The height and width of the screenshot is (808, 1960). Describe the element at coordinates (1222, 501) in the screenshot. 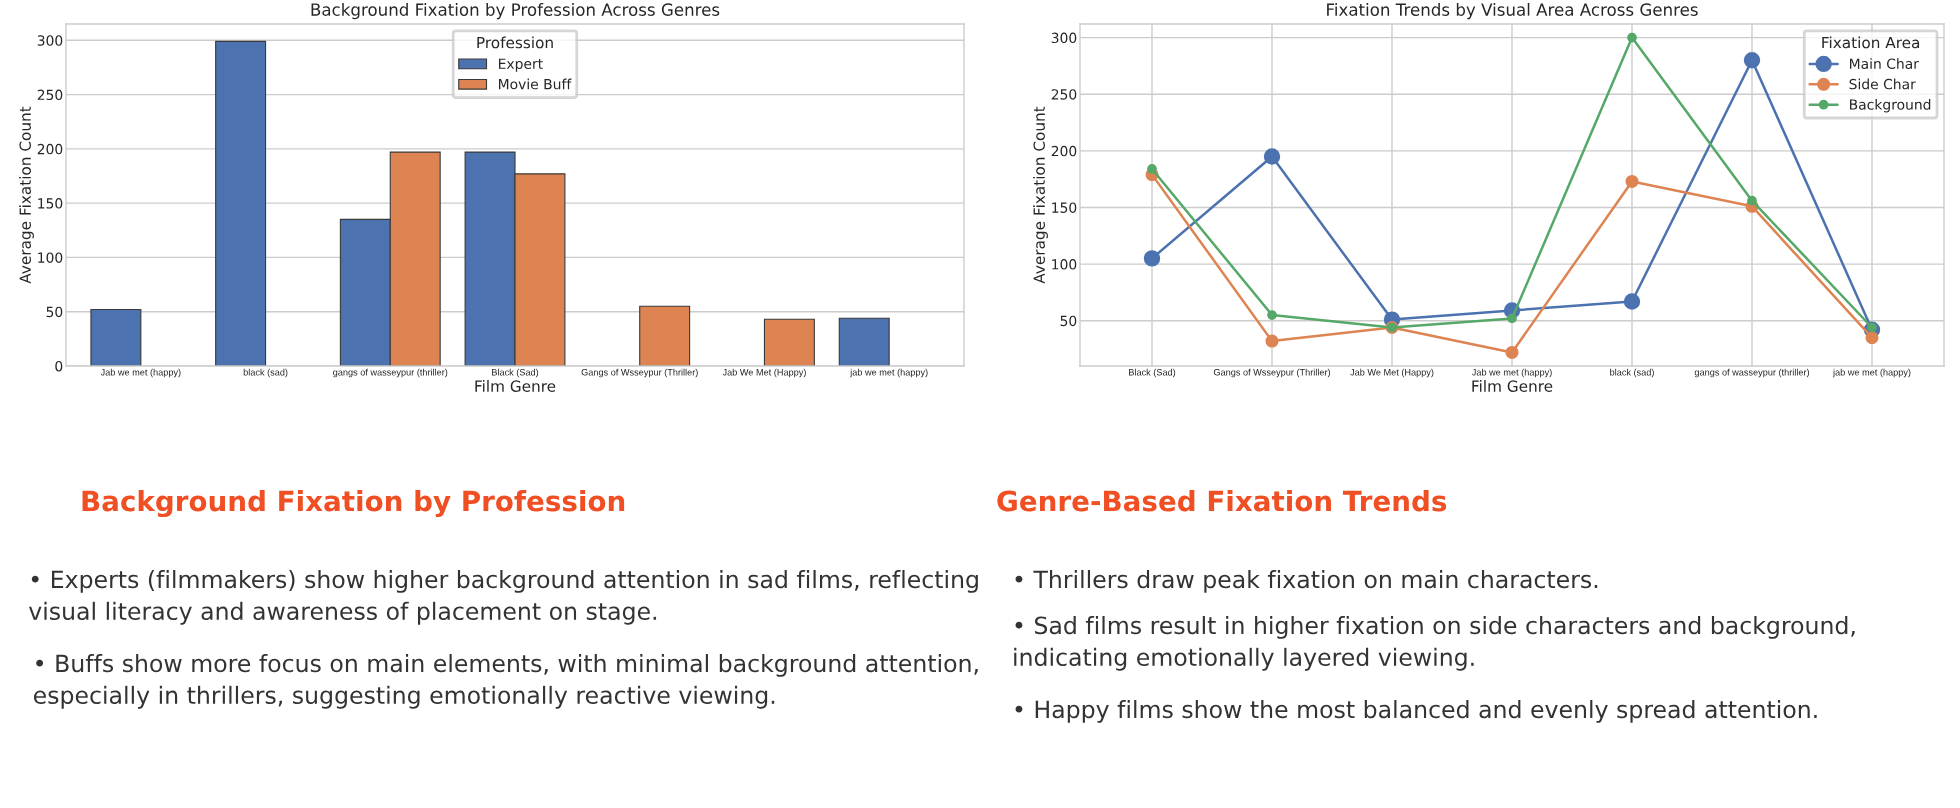

I see `text: Genre-Based Fixation Trends` at that location.